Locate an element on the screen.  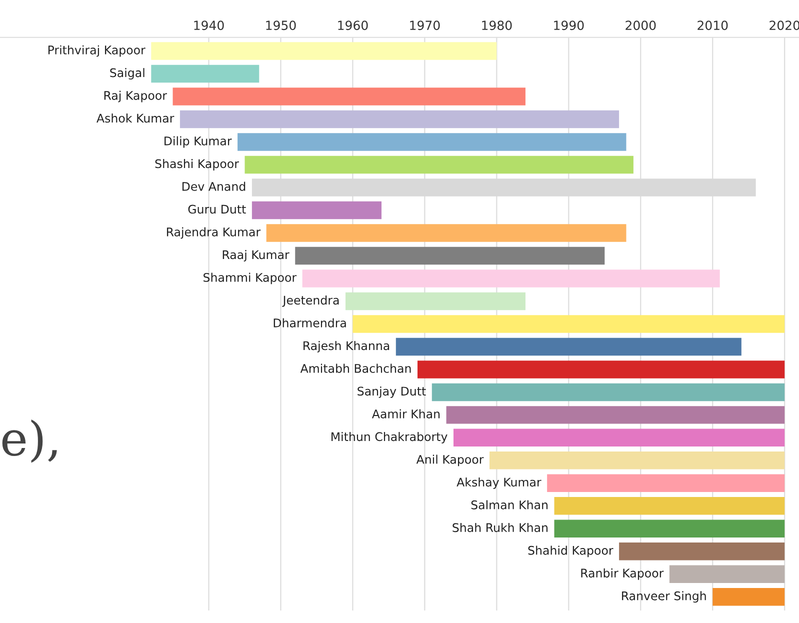
y-tick-label: Ashok Kumar is located at coordinates (135, 118).